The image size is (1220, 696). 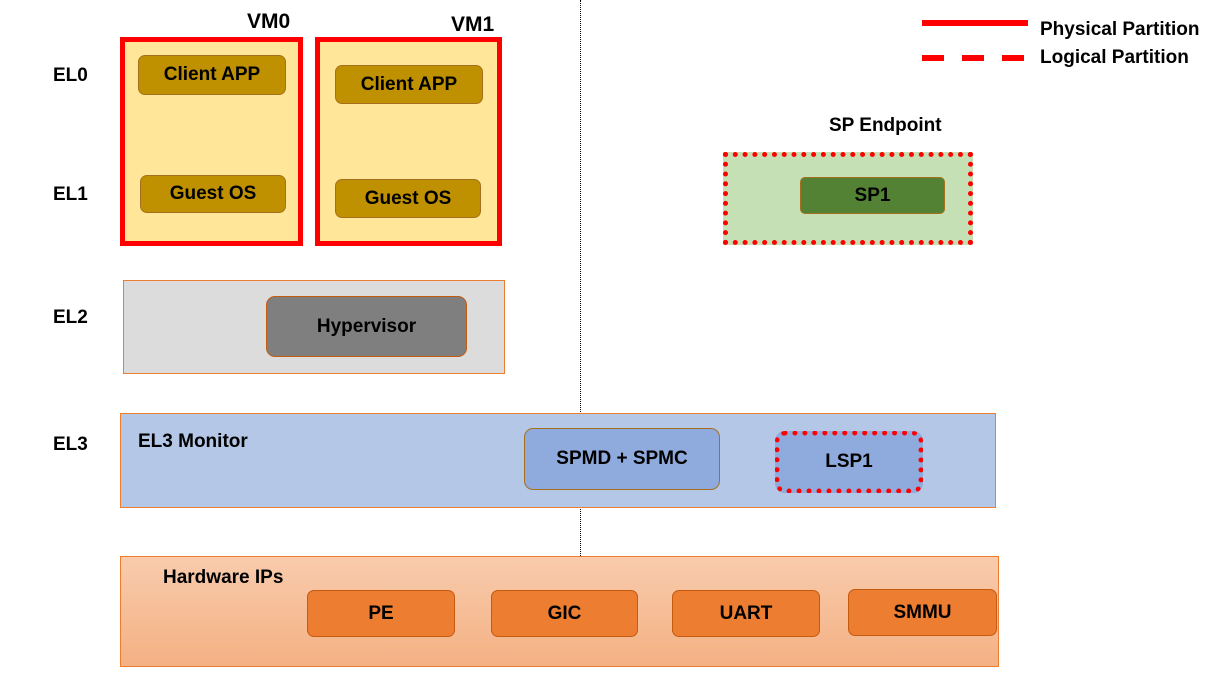 I want to click on vm0-label: VM0, so click(x=269, y=21).